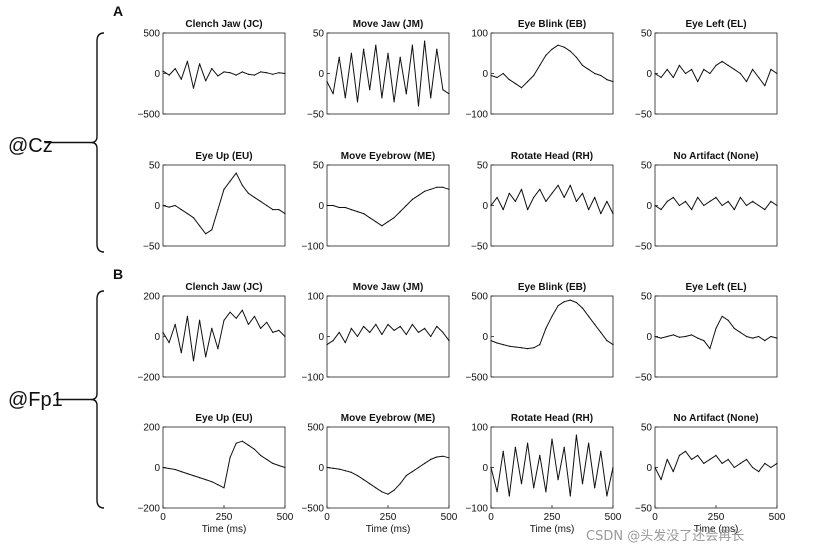 The height and width of the screenshot is (552, 832). I want to click on y-tick-label: −200, so click(148, 509).